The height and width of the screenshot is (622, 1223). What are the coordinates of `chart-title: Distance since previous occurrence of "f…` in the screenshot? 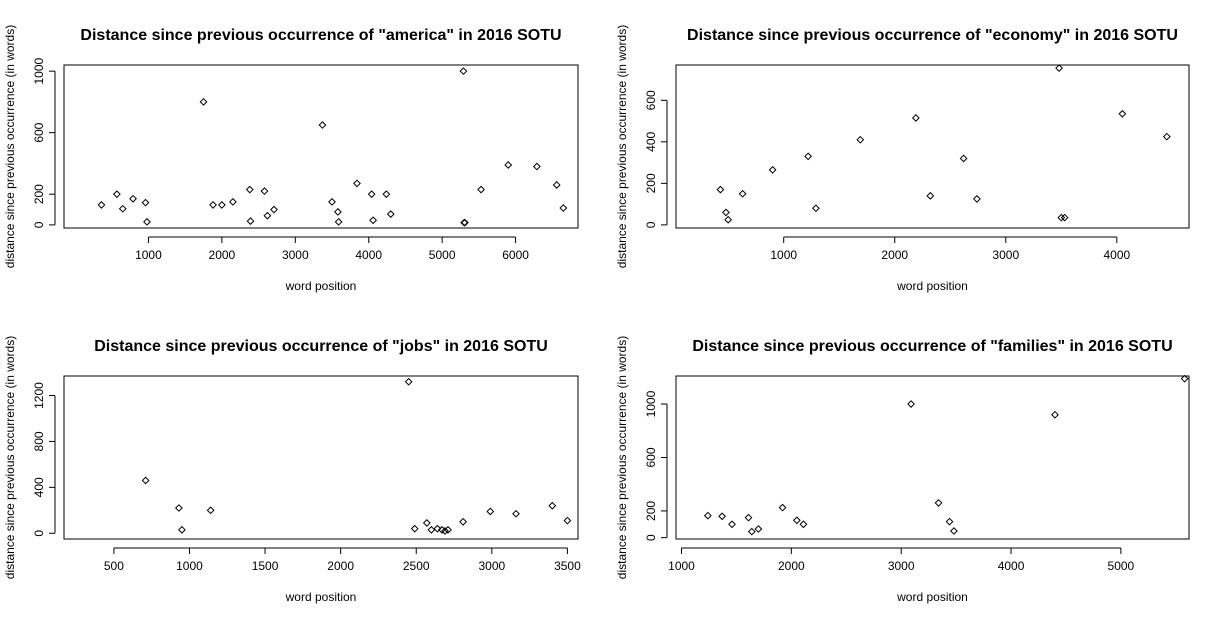 It's located at (932, 346).